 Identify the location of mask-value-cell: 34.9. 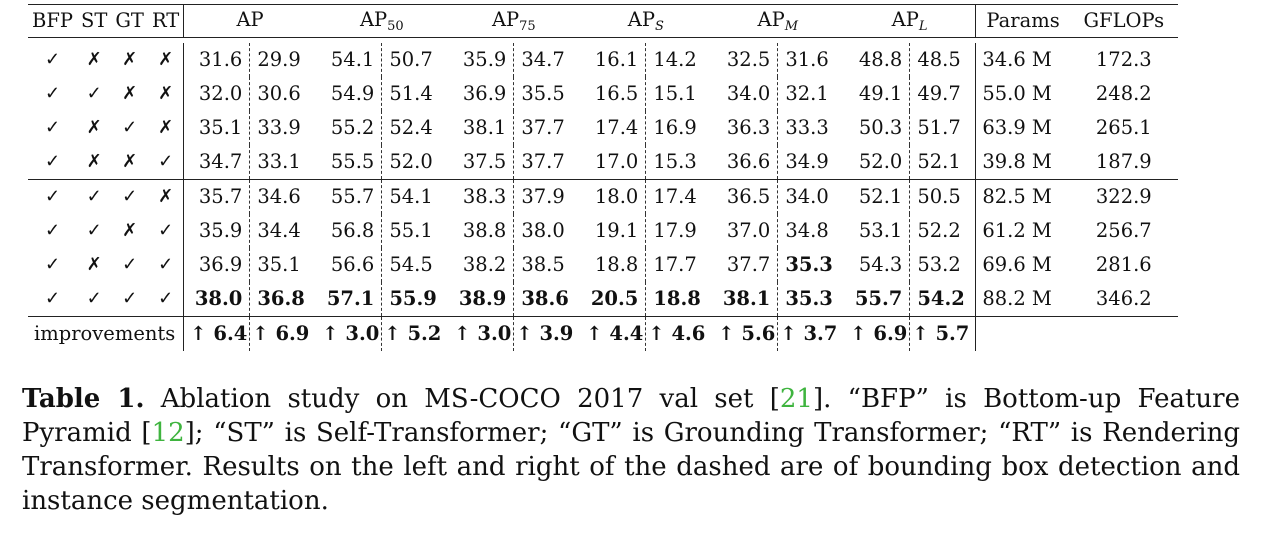
(807, 162).